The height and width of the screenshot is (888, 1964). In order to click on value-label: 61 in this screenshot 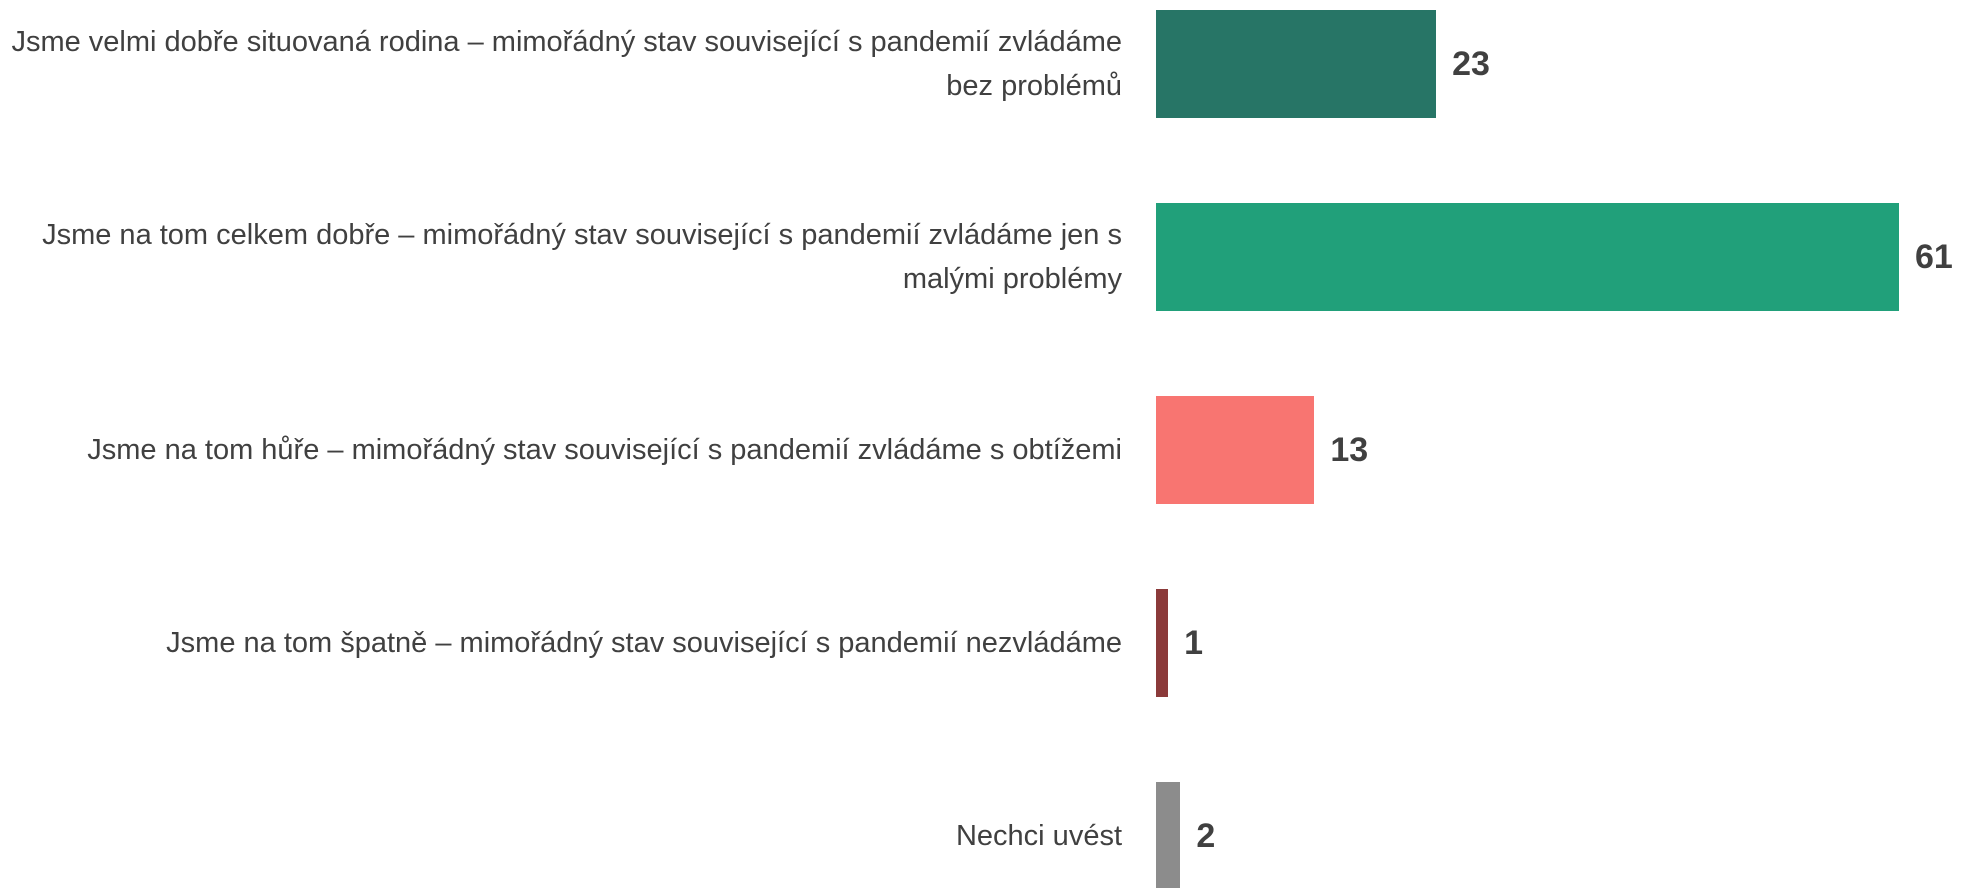, I will do `click(1933, 257)`.